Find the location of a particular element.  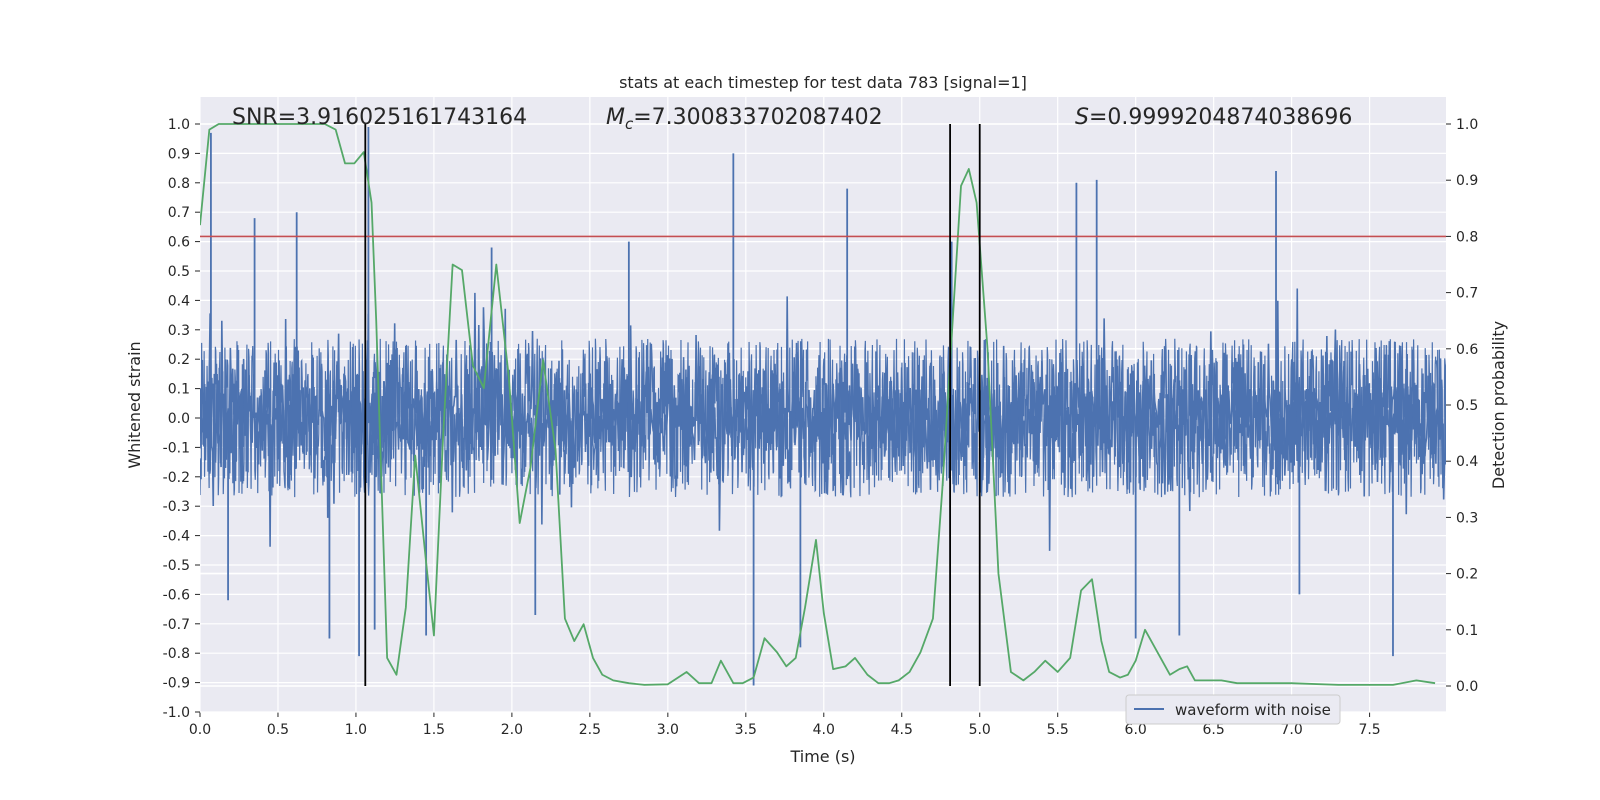

y-tick-label: -0.2 is located at coordinates (176, 478).